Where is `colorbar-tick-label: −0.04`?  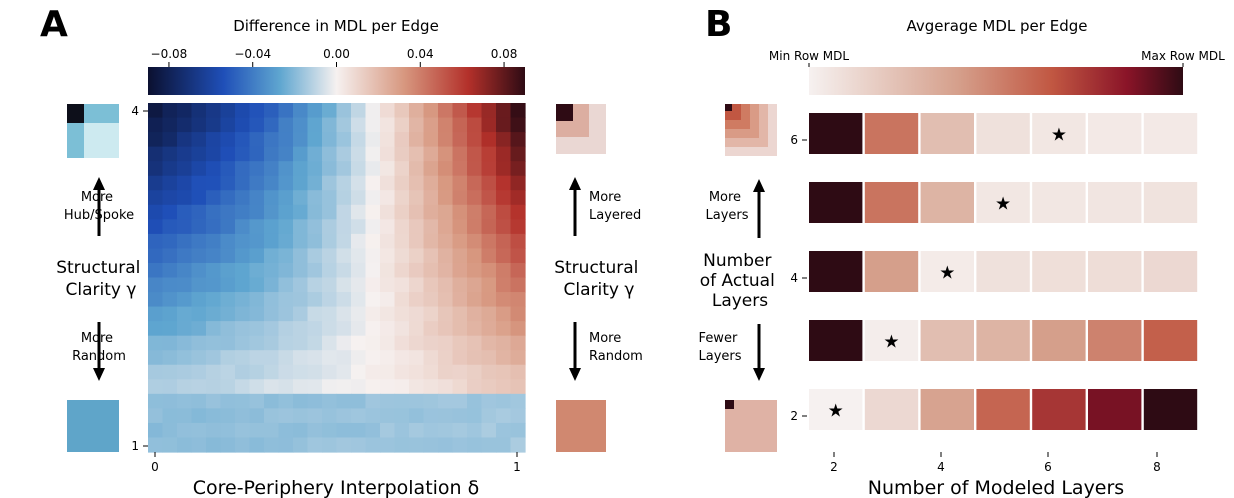
colorbar-tick-label: −0.04 is located at coordinates (252, 54).